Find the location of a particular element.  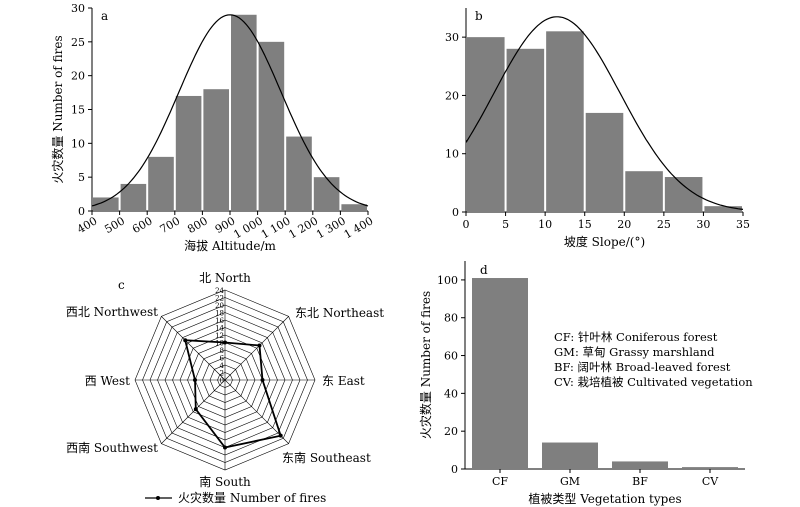

y-tick-label: 100 is located at coordinates (447, 280).